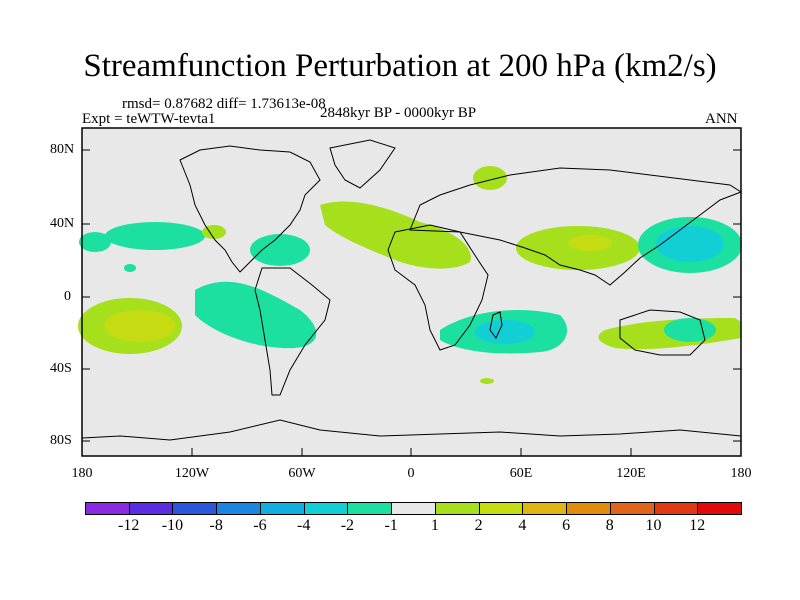 The image size is (800, 600). What do you see at coordinates (566, 525) in the screenshot?
I see `colorbar-label: 6` at bounding box center [566, 525].